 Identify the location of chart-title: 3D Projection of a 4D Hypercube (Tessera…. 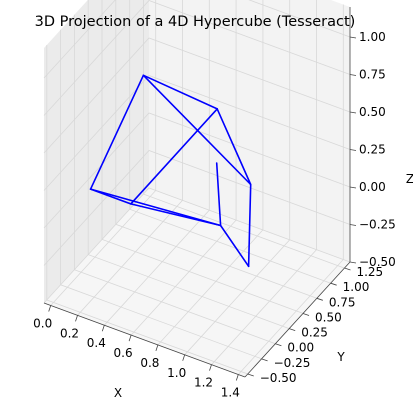
(195, 22).